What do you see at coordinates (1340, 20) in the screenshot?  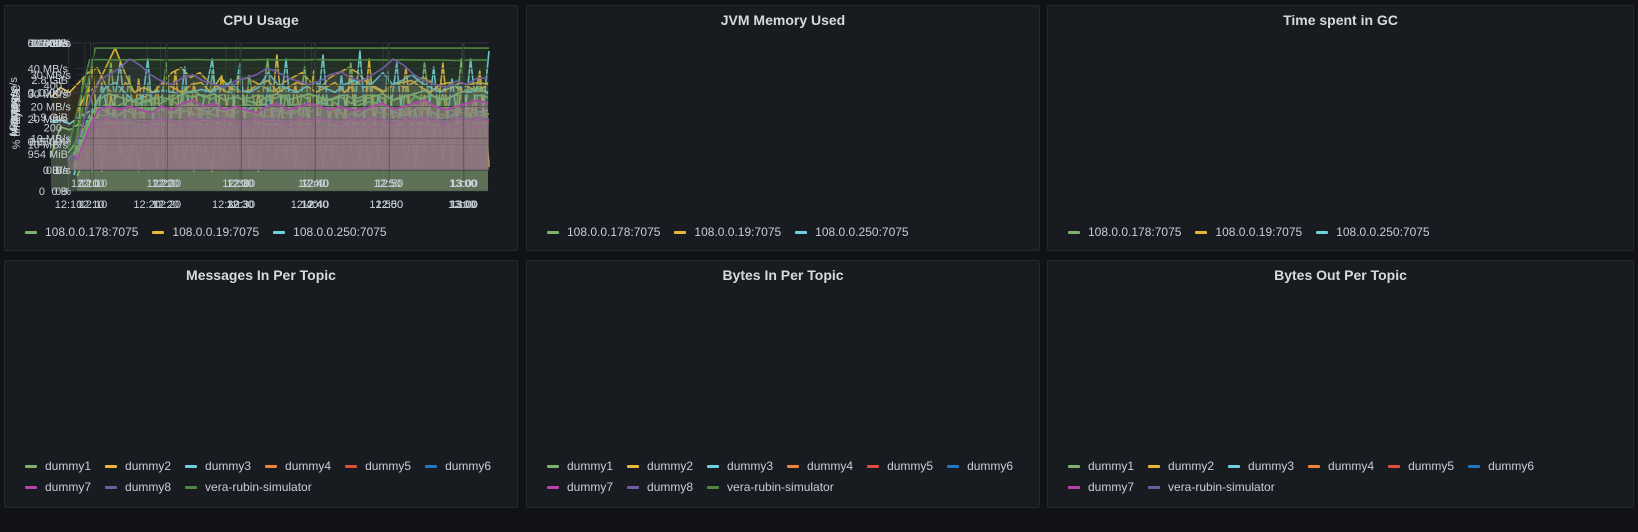 I see `panel-title: Time spent in GC` at bounding box center [1340, 20].